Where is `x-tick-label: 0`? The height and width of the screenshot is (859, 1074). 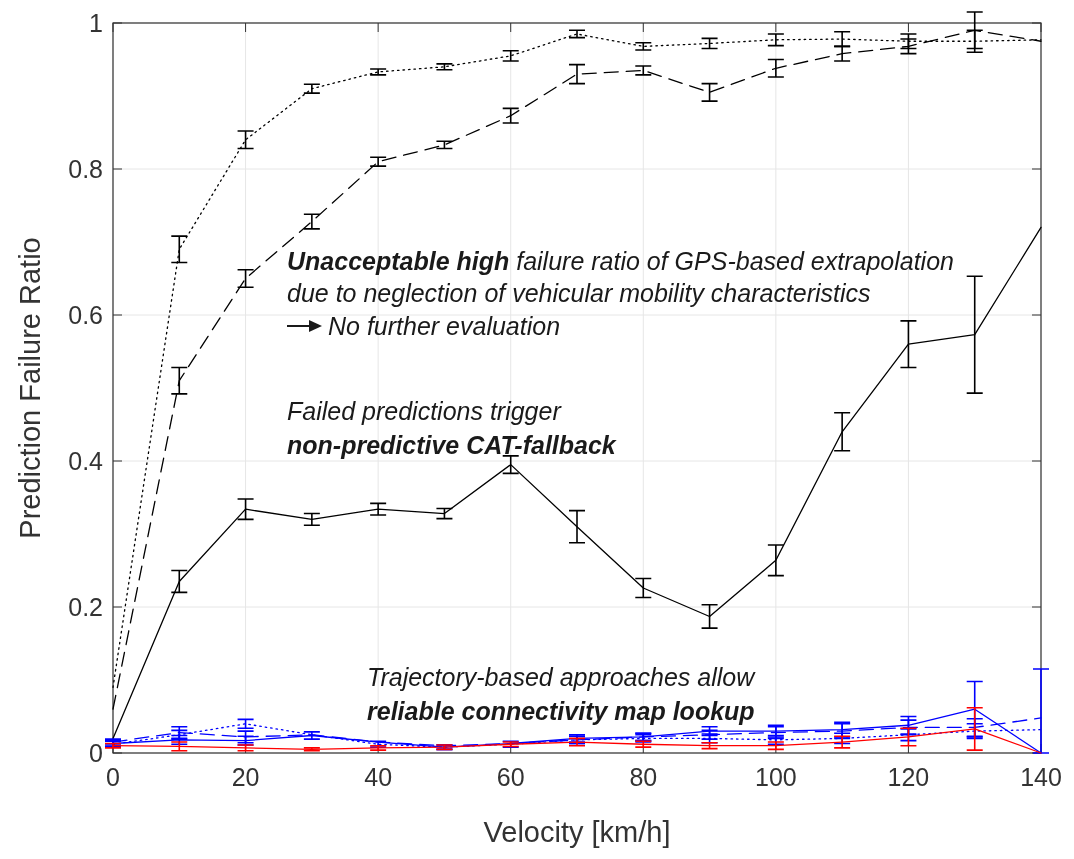 x-tick-label: 0 is located at coordinates (113, 777).